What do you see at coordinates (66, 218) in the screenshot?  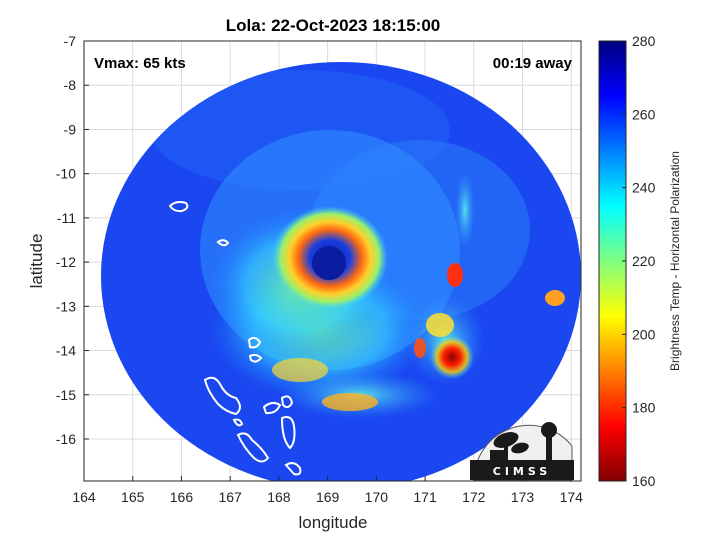 I see `y-tick-label: -11` at bounding box center [66, 218].